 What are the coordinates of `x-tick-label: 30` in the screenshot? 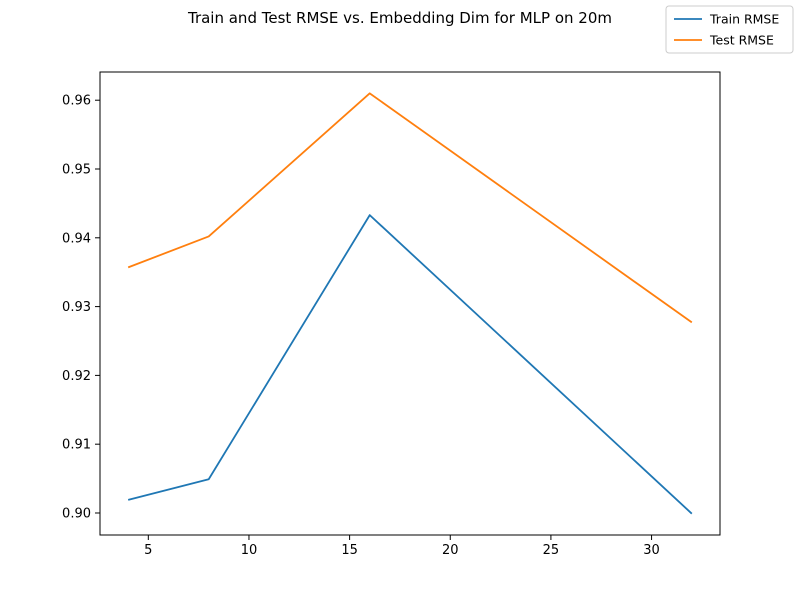 It's located at (651, 550).